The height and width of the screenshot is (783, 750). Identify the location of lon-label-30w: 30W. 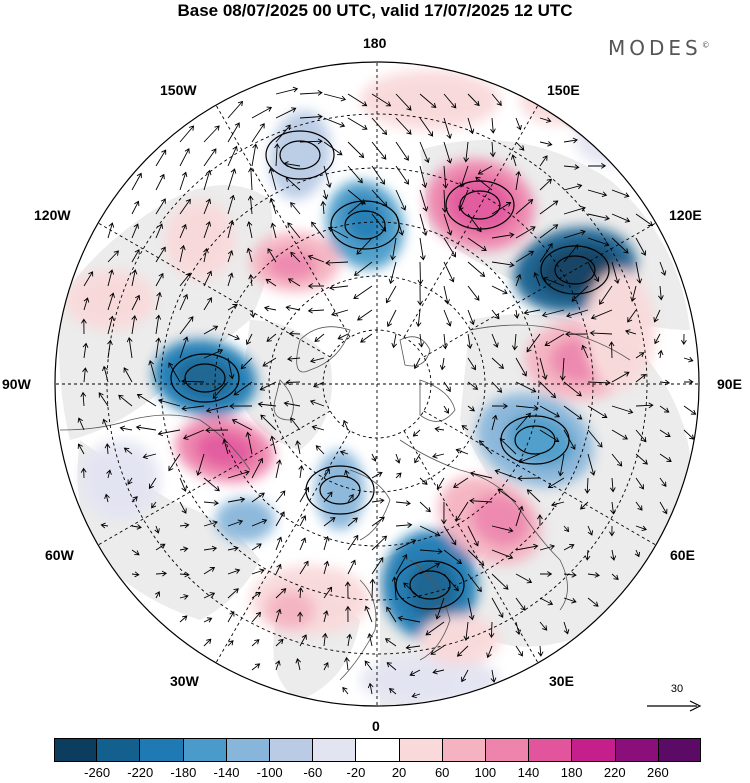
(184, 681).